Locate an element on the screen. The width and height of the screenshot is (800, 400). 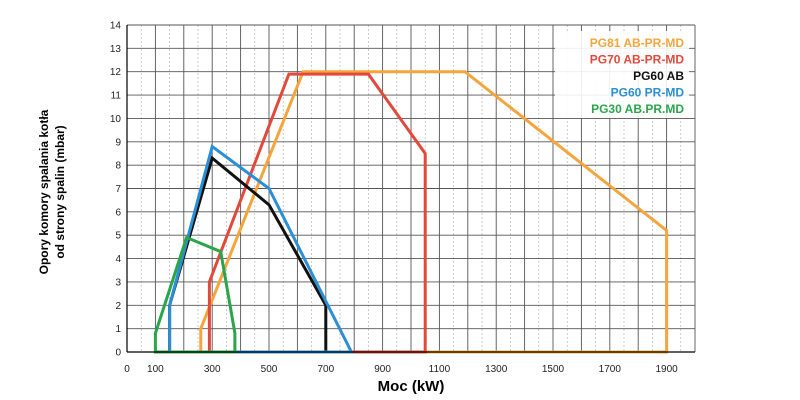
y-axis-title-line-1: Opory komory spalania kotła is located at coordinates (44, 191).